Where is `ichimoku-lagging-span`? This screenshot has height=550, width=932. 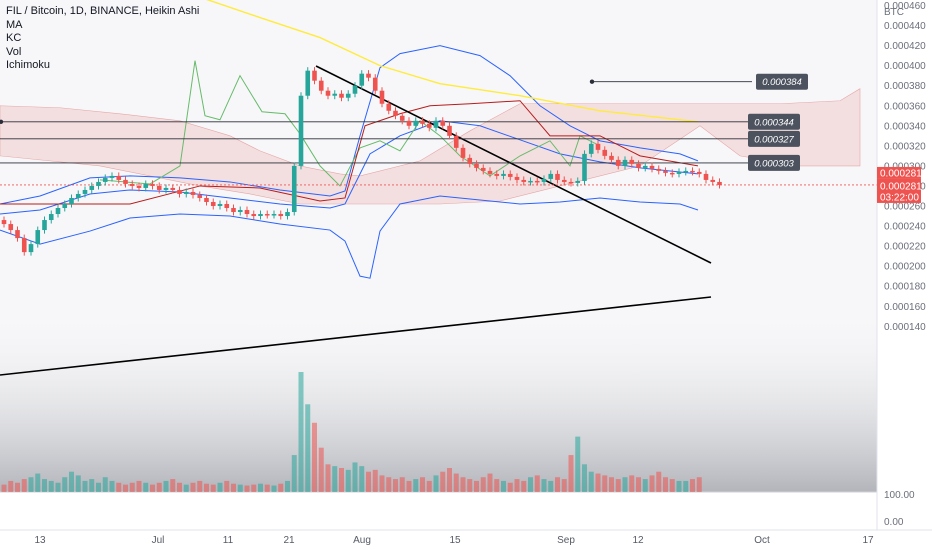 ichimoku-lagging-span is located at coordinates (350, 123).